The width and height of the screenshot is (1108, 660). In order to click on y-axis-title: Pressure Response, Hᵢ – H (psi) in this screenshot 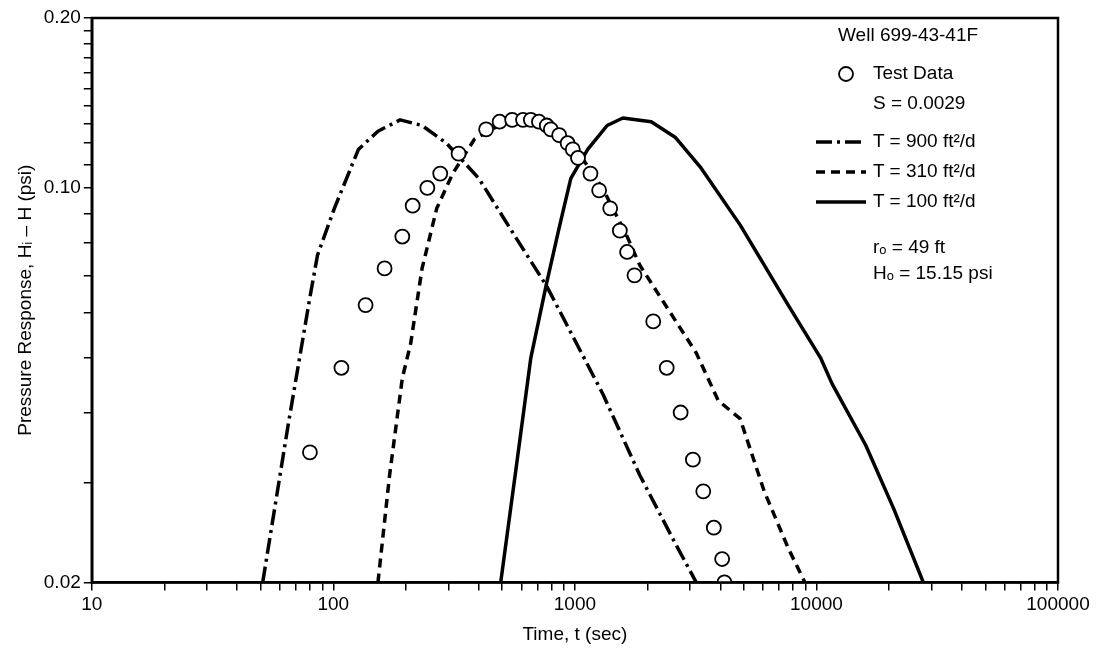, I will do `click(24, 300)`.